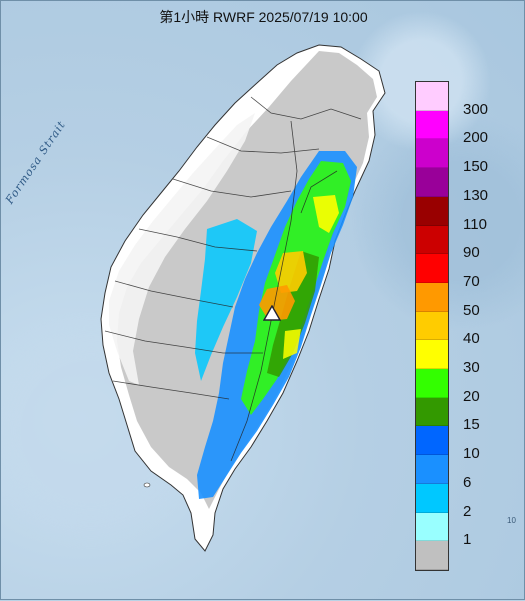 The image size is (525, 601). Describe the element at coordinates (475, 224) in the screenshot. I see `legend-label: 110` at that location.